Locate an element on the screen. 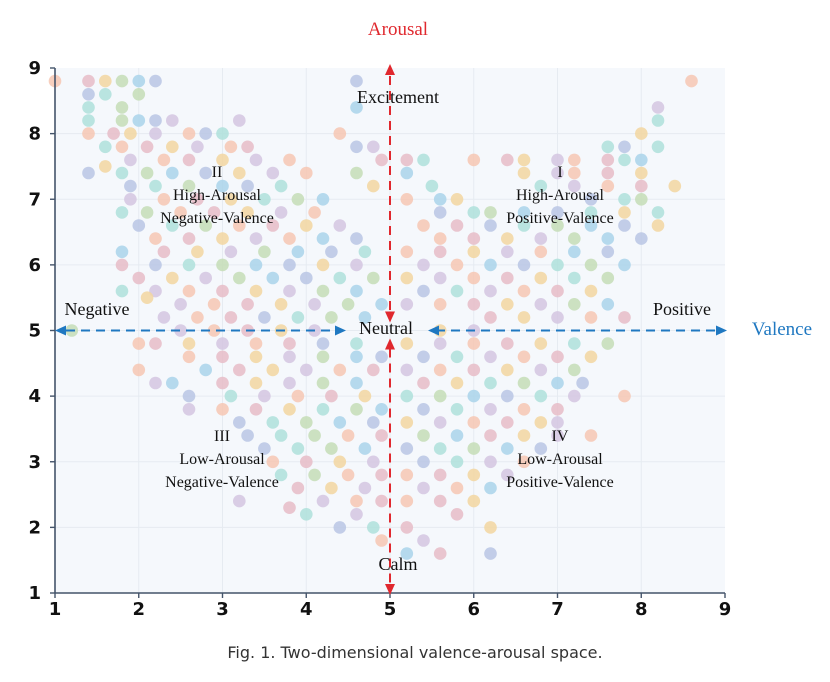 This screenshot has height=682, width=830. quadrant-numeral: II is located at coordinates (217, 172).